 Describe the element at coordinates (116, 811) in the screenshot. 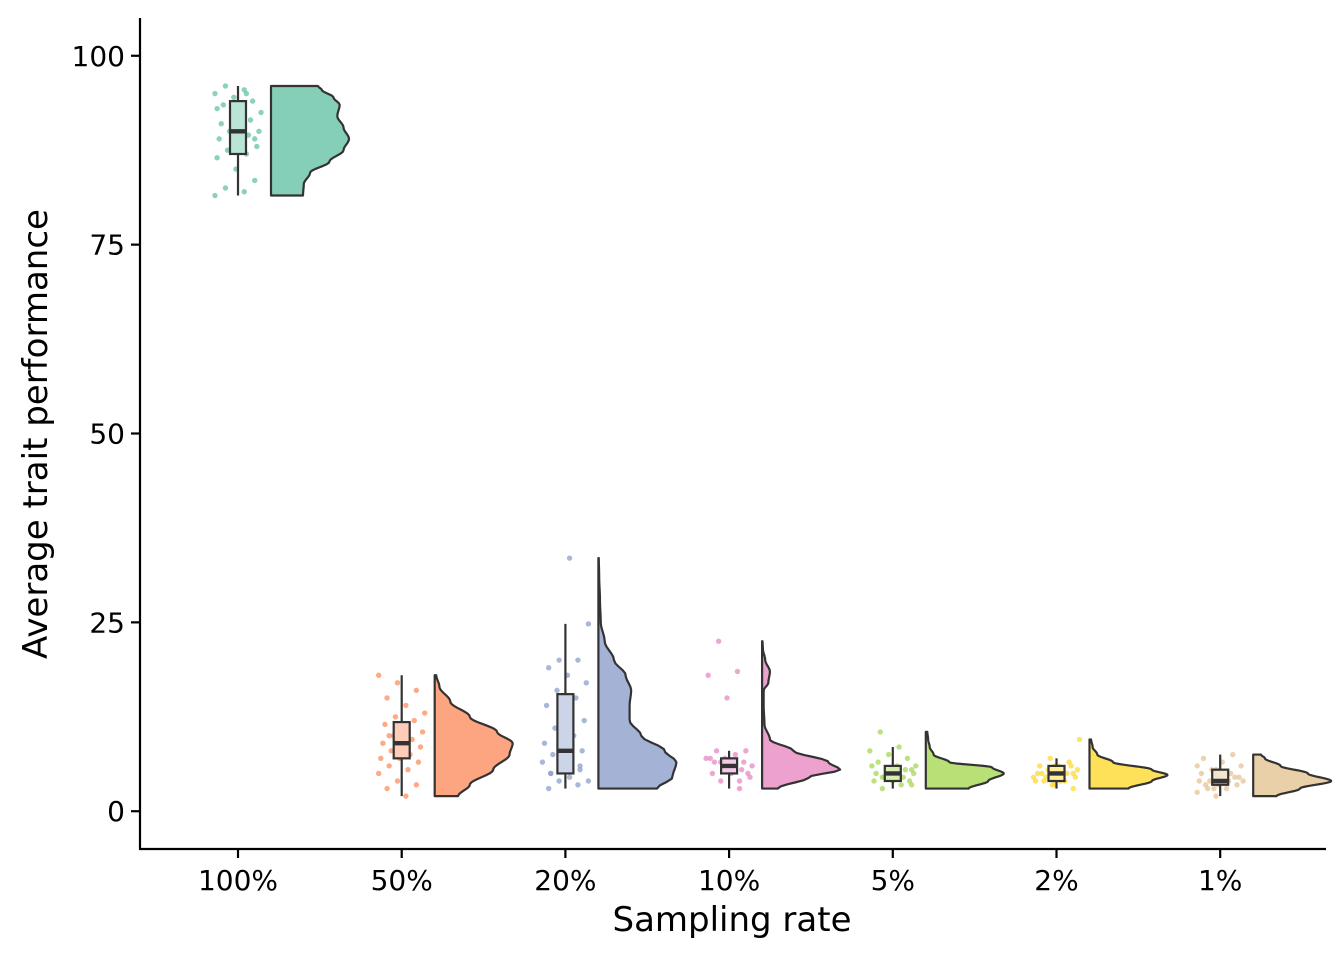

I see `y-tick-label: 0` at that location.